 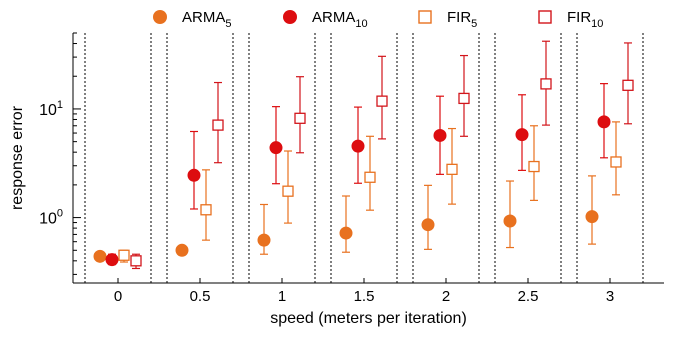 I want to click on legend-label-fir10: FIR10, so click(x=585, y=19).